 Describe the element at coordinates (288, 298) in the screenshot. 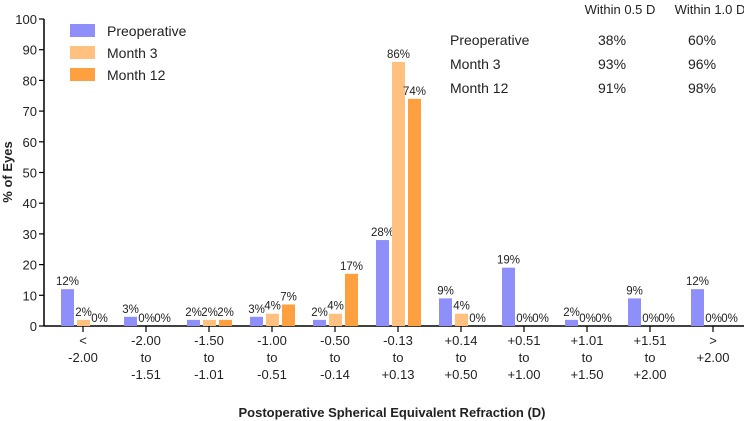

I see `data-label: 7%` at that location.